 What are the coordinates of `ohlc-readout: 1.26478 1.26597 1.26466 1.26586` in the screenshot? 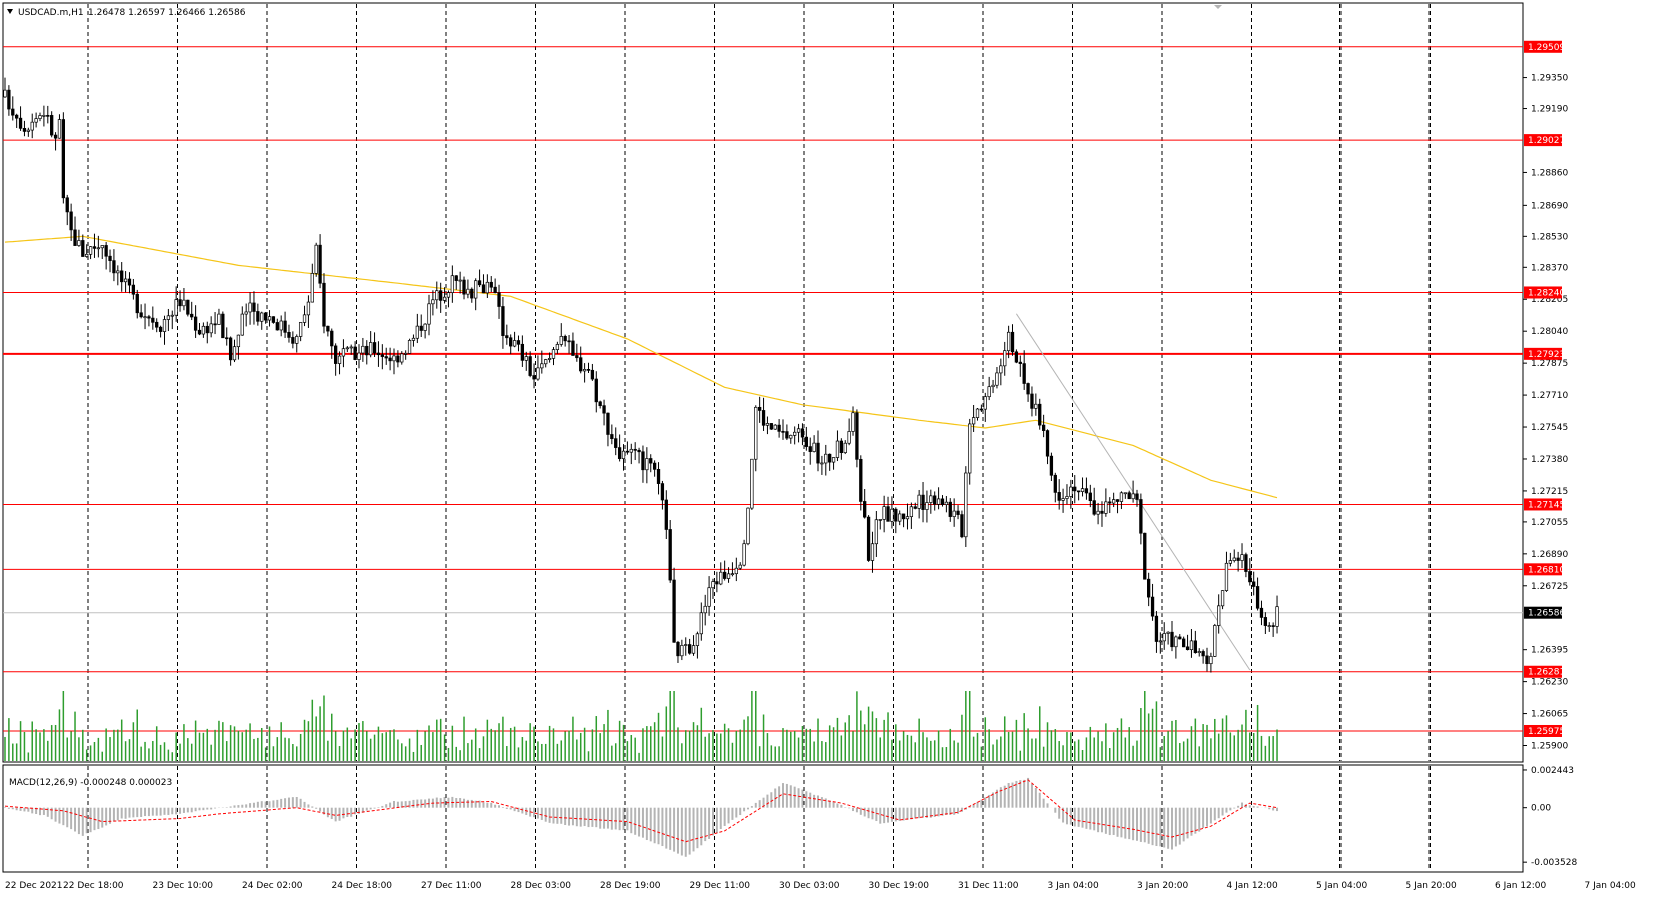 It's located at (167, 13).